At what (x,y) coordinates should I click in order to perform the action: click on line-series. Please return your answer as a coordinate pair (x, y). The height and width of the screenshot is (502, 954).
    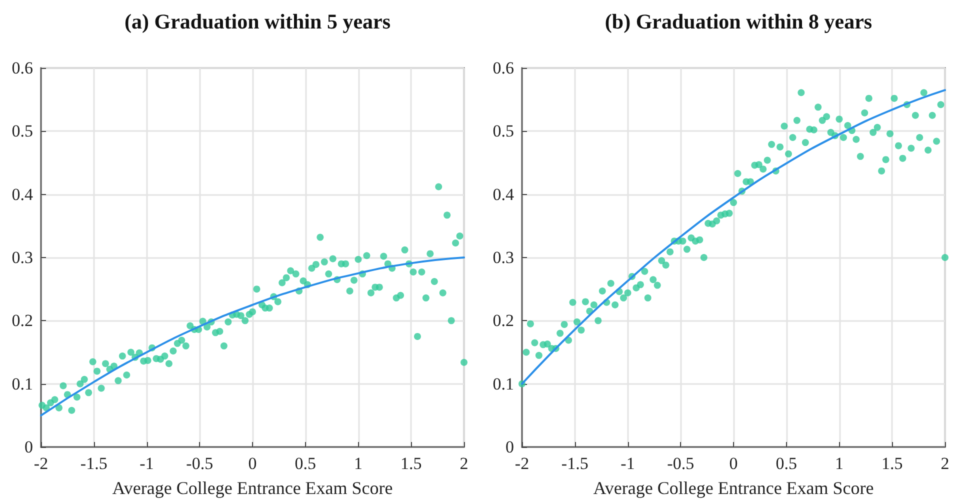
    Looking at the image, I should click on (252, 336).